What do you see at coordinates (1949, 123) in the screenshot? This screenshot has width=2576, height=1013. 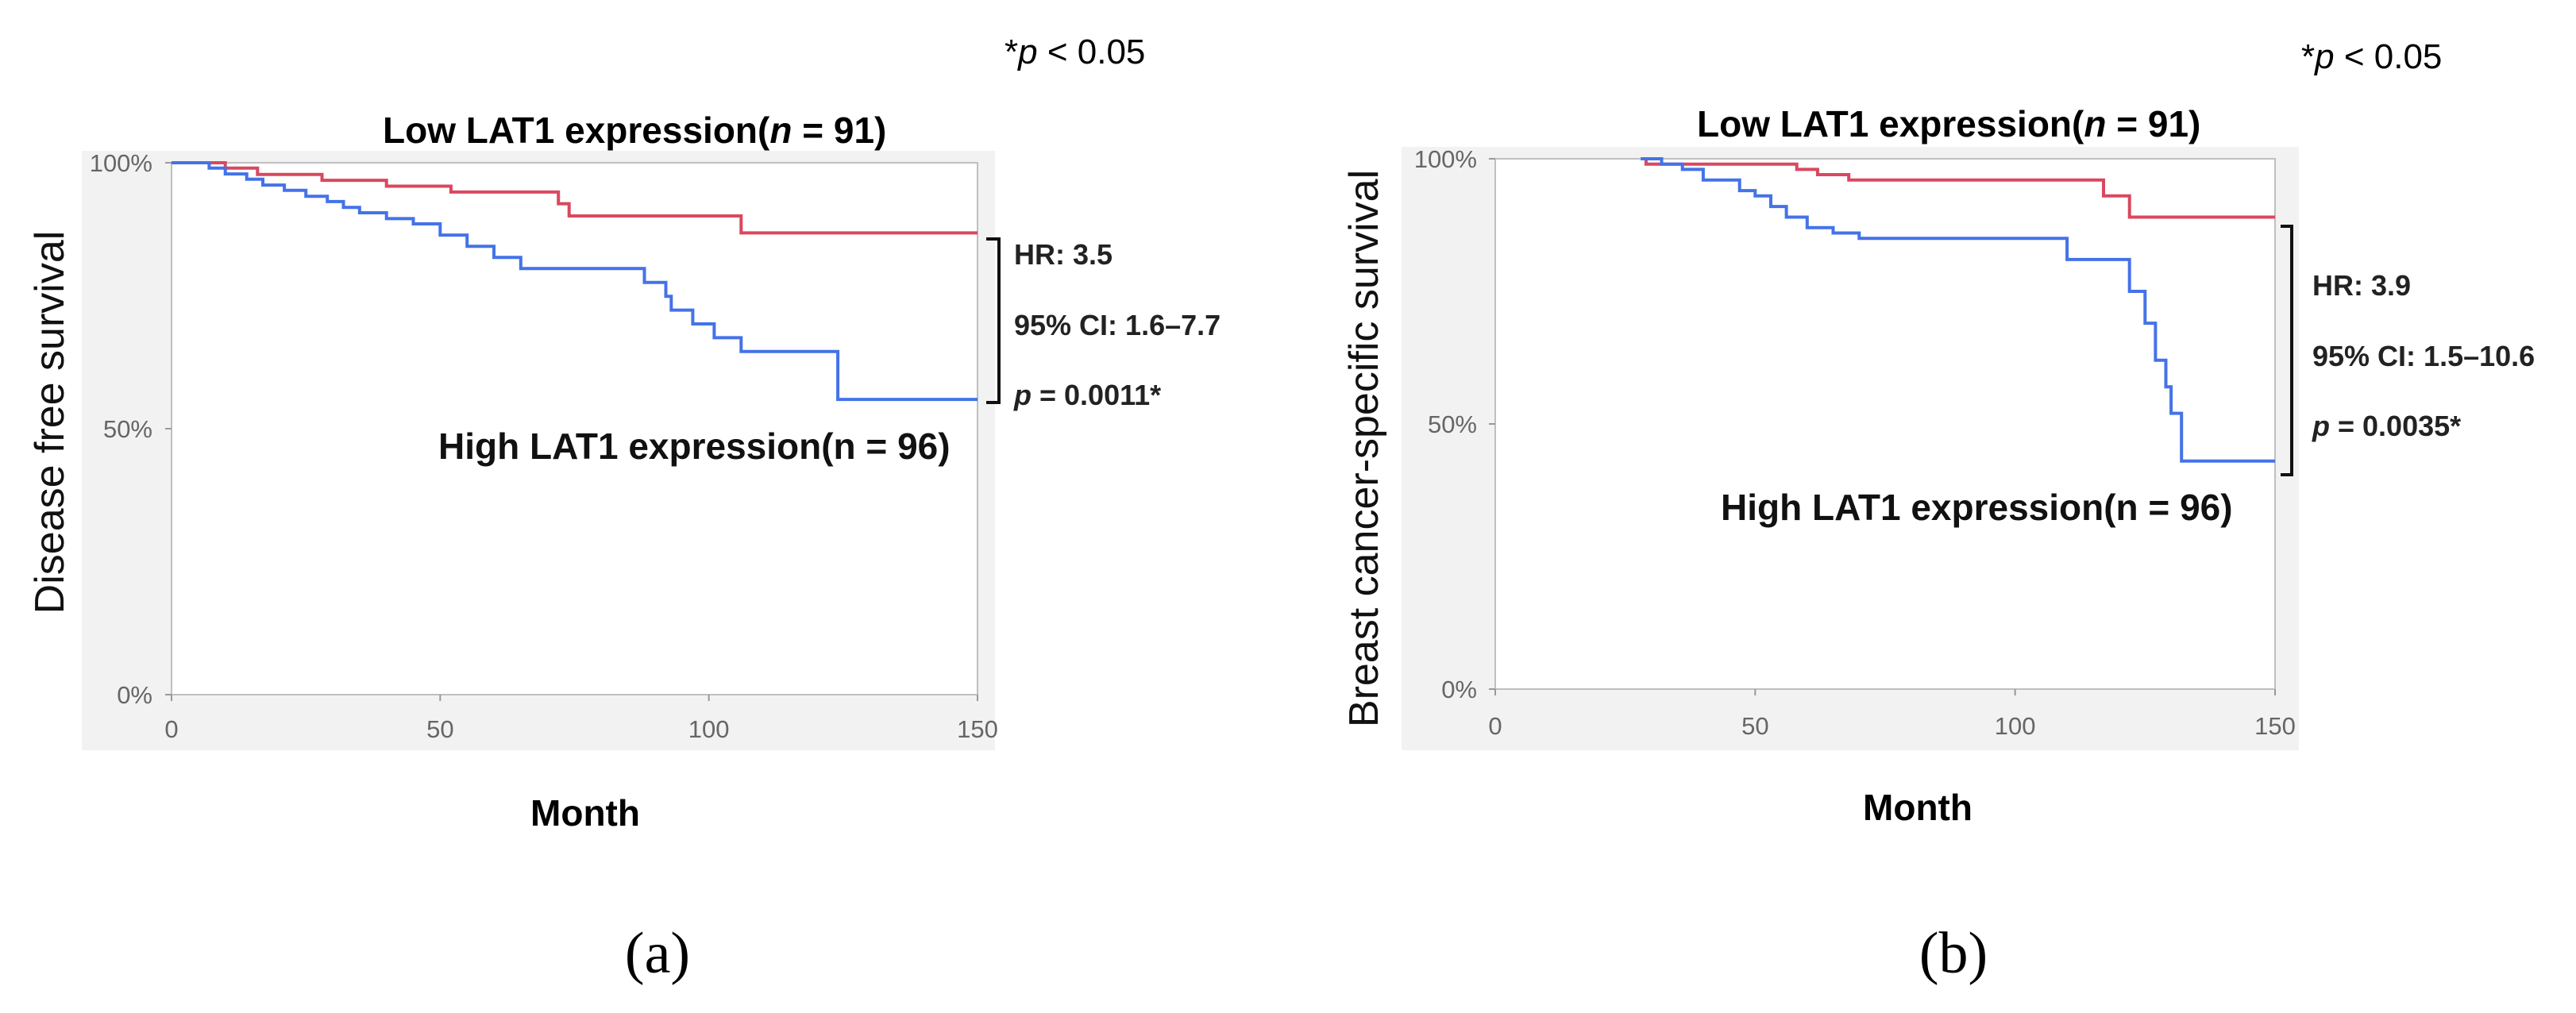 I see `chart-title-b: Low LAT1 expression(n = 91)` at bounding box center [1949, 123].